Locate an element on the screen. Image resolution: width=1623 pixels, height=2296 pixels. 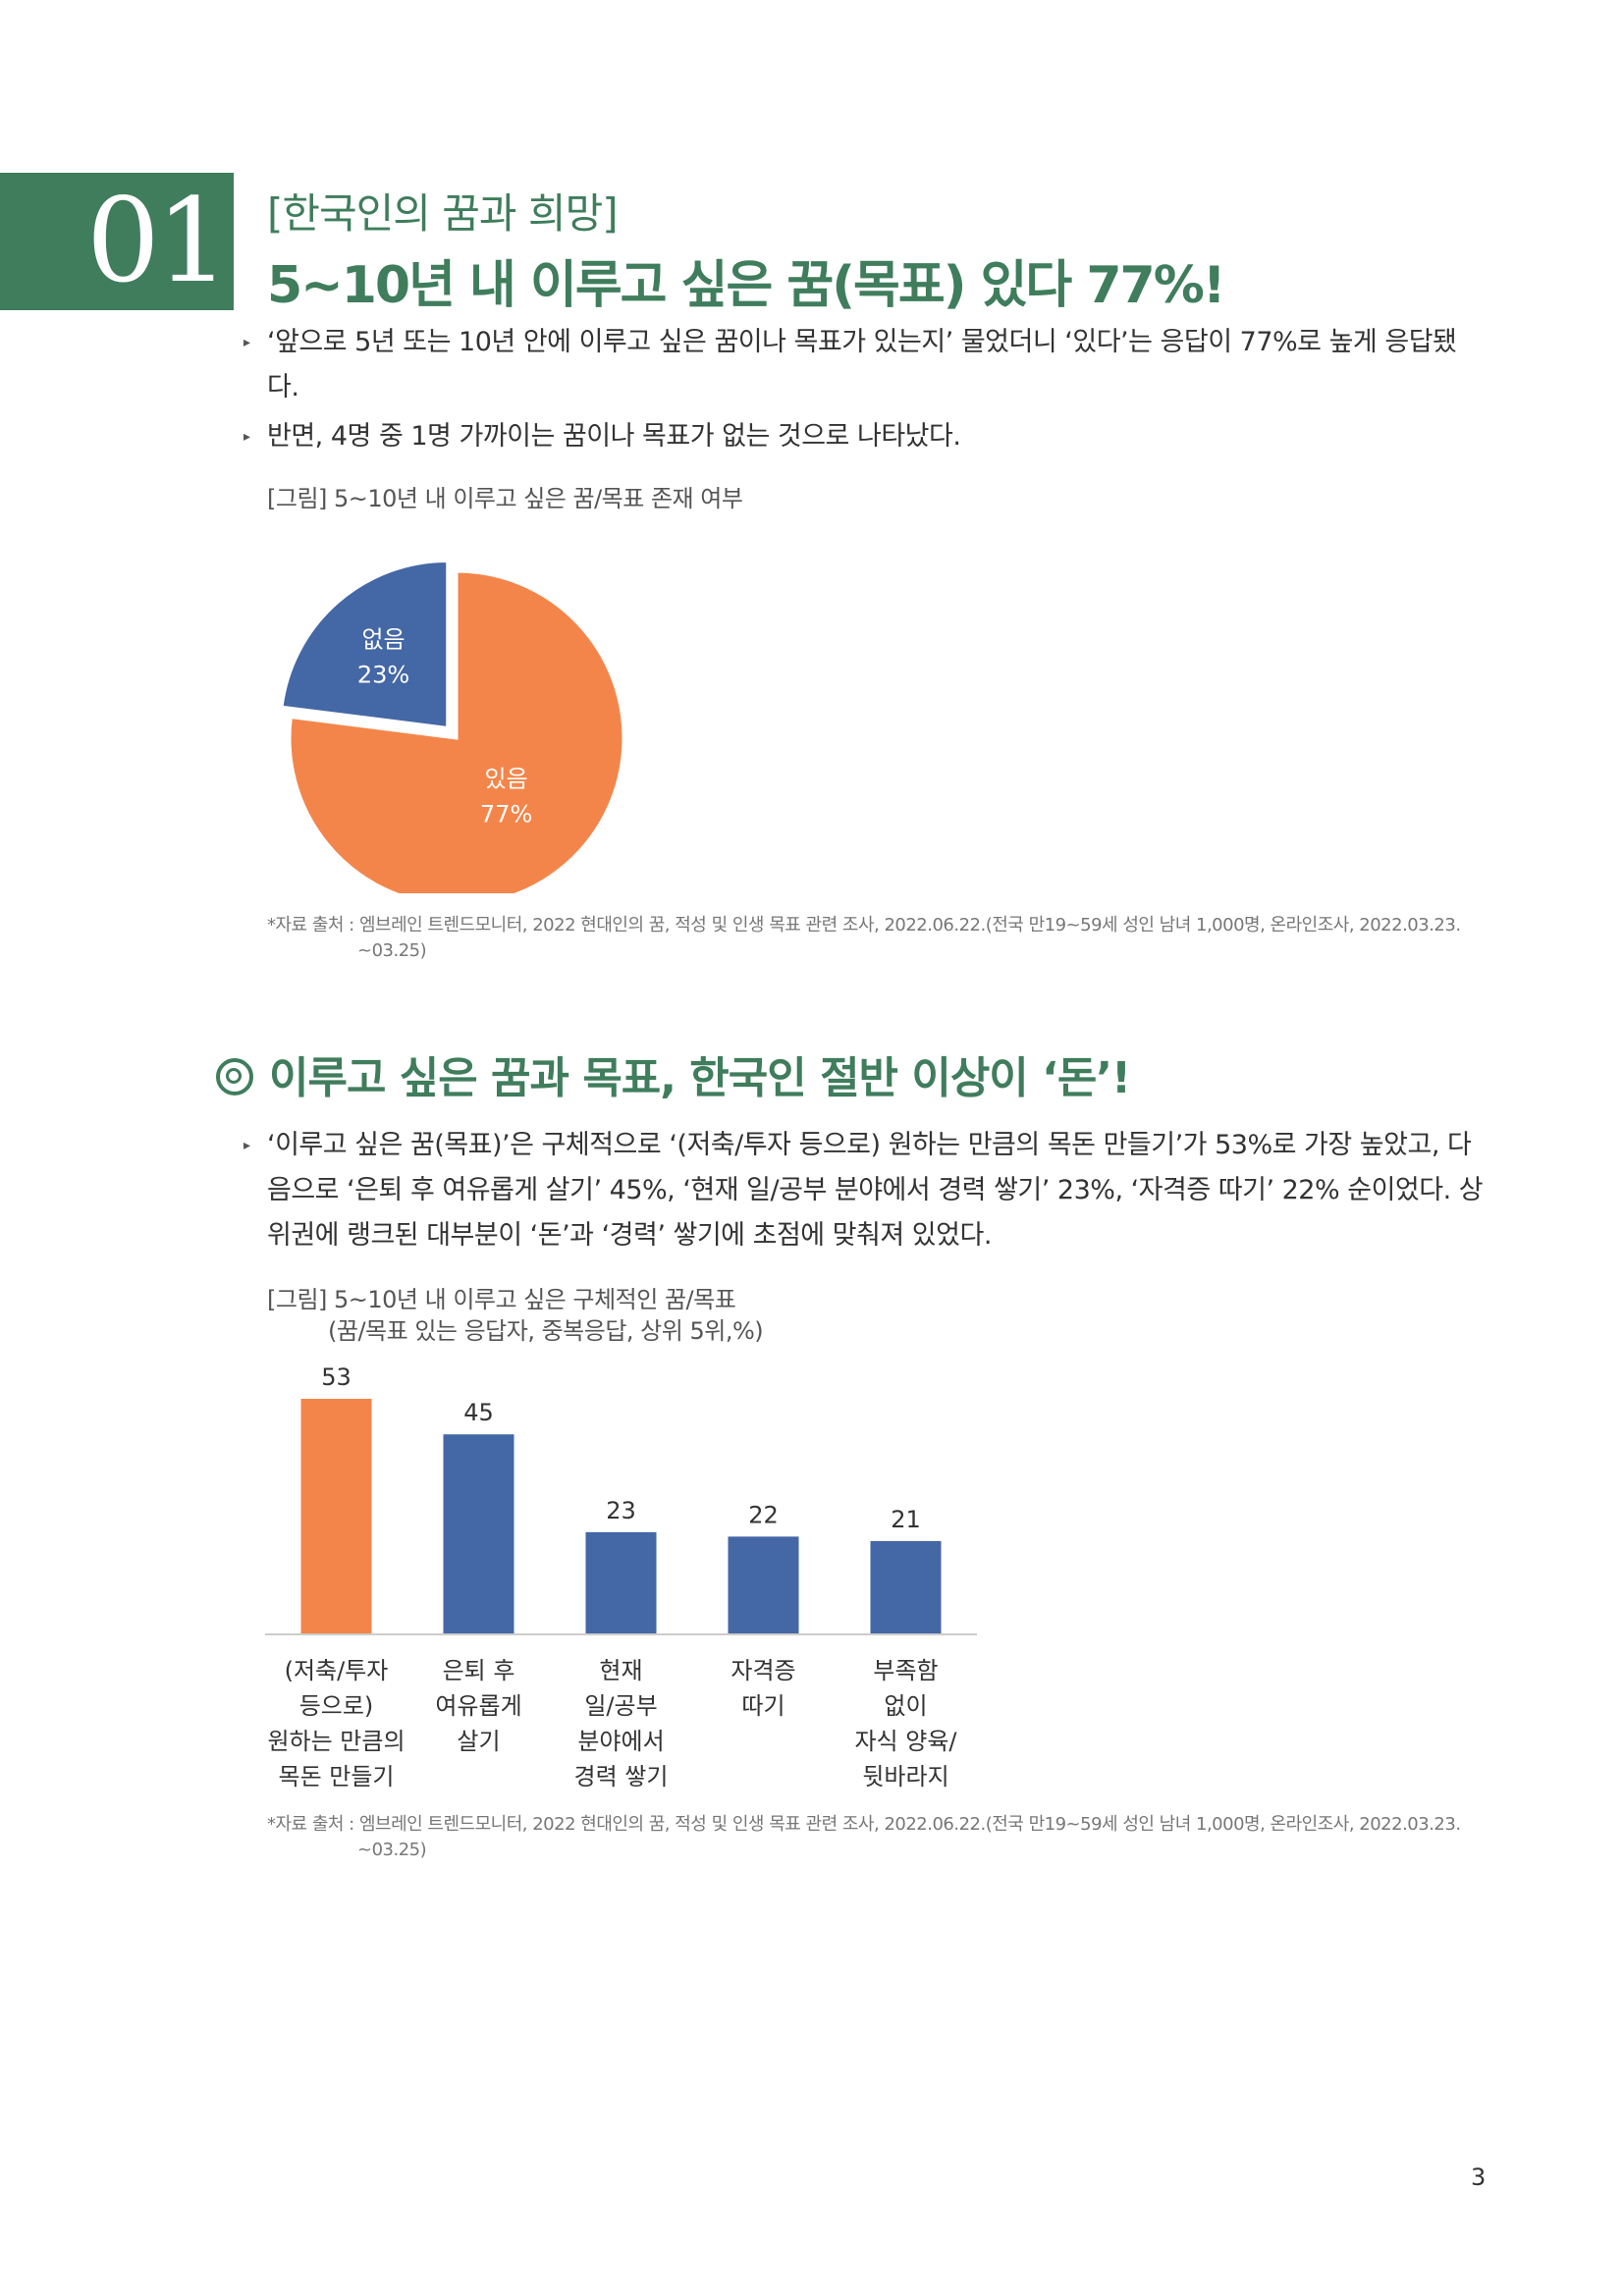
pie-slice-label: 있음 is located at coordinates (506, 778).